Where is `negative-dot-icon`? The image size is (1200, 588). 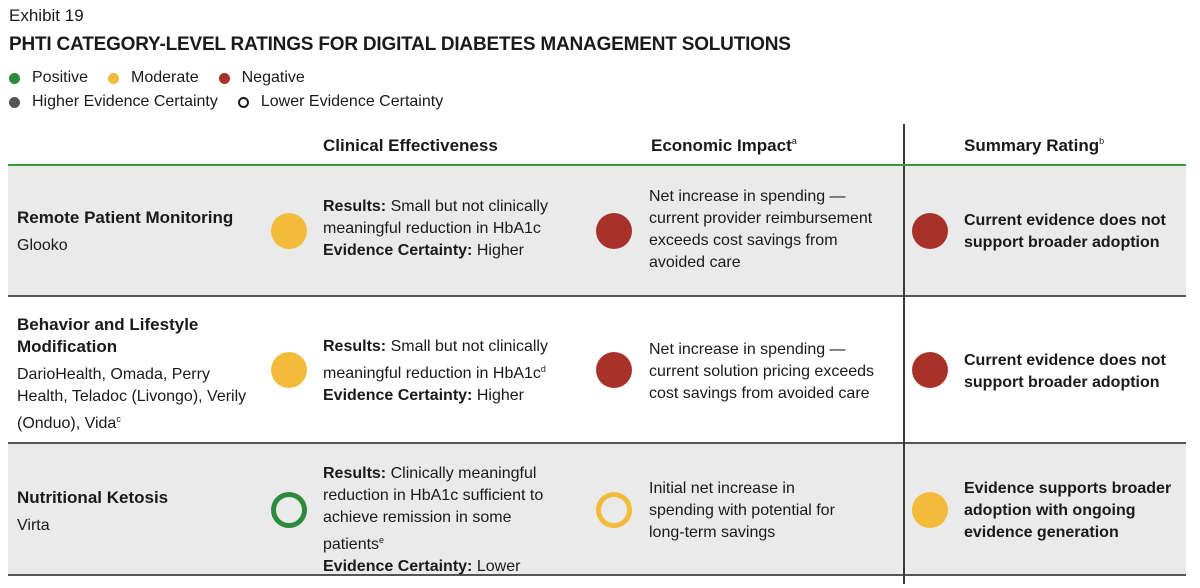 negative-dot-icon is located at coordinates (224, 78).